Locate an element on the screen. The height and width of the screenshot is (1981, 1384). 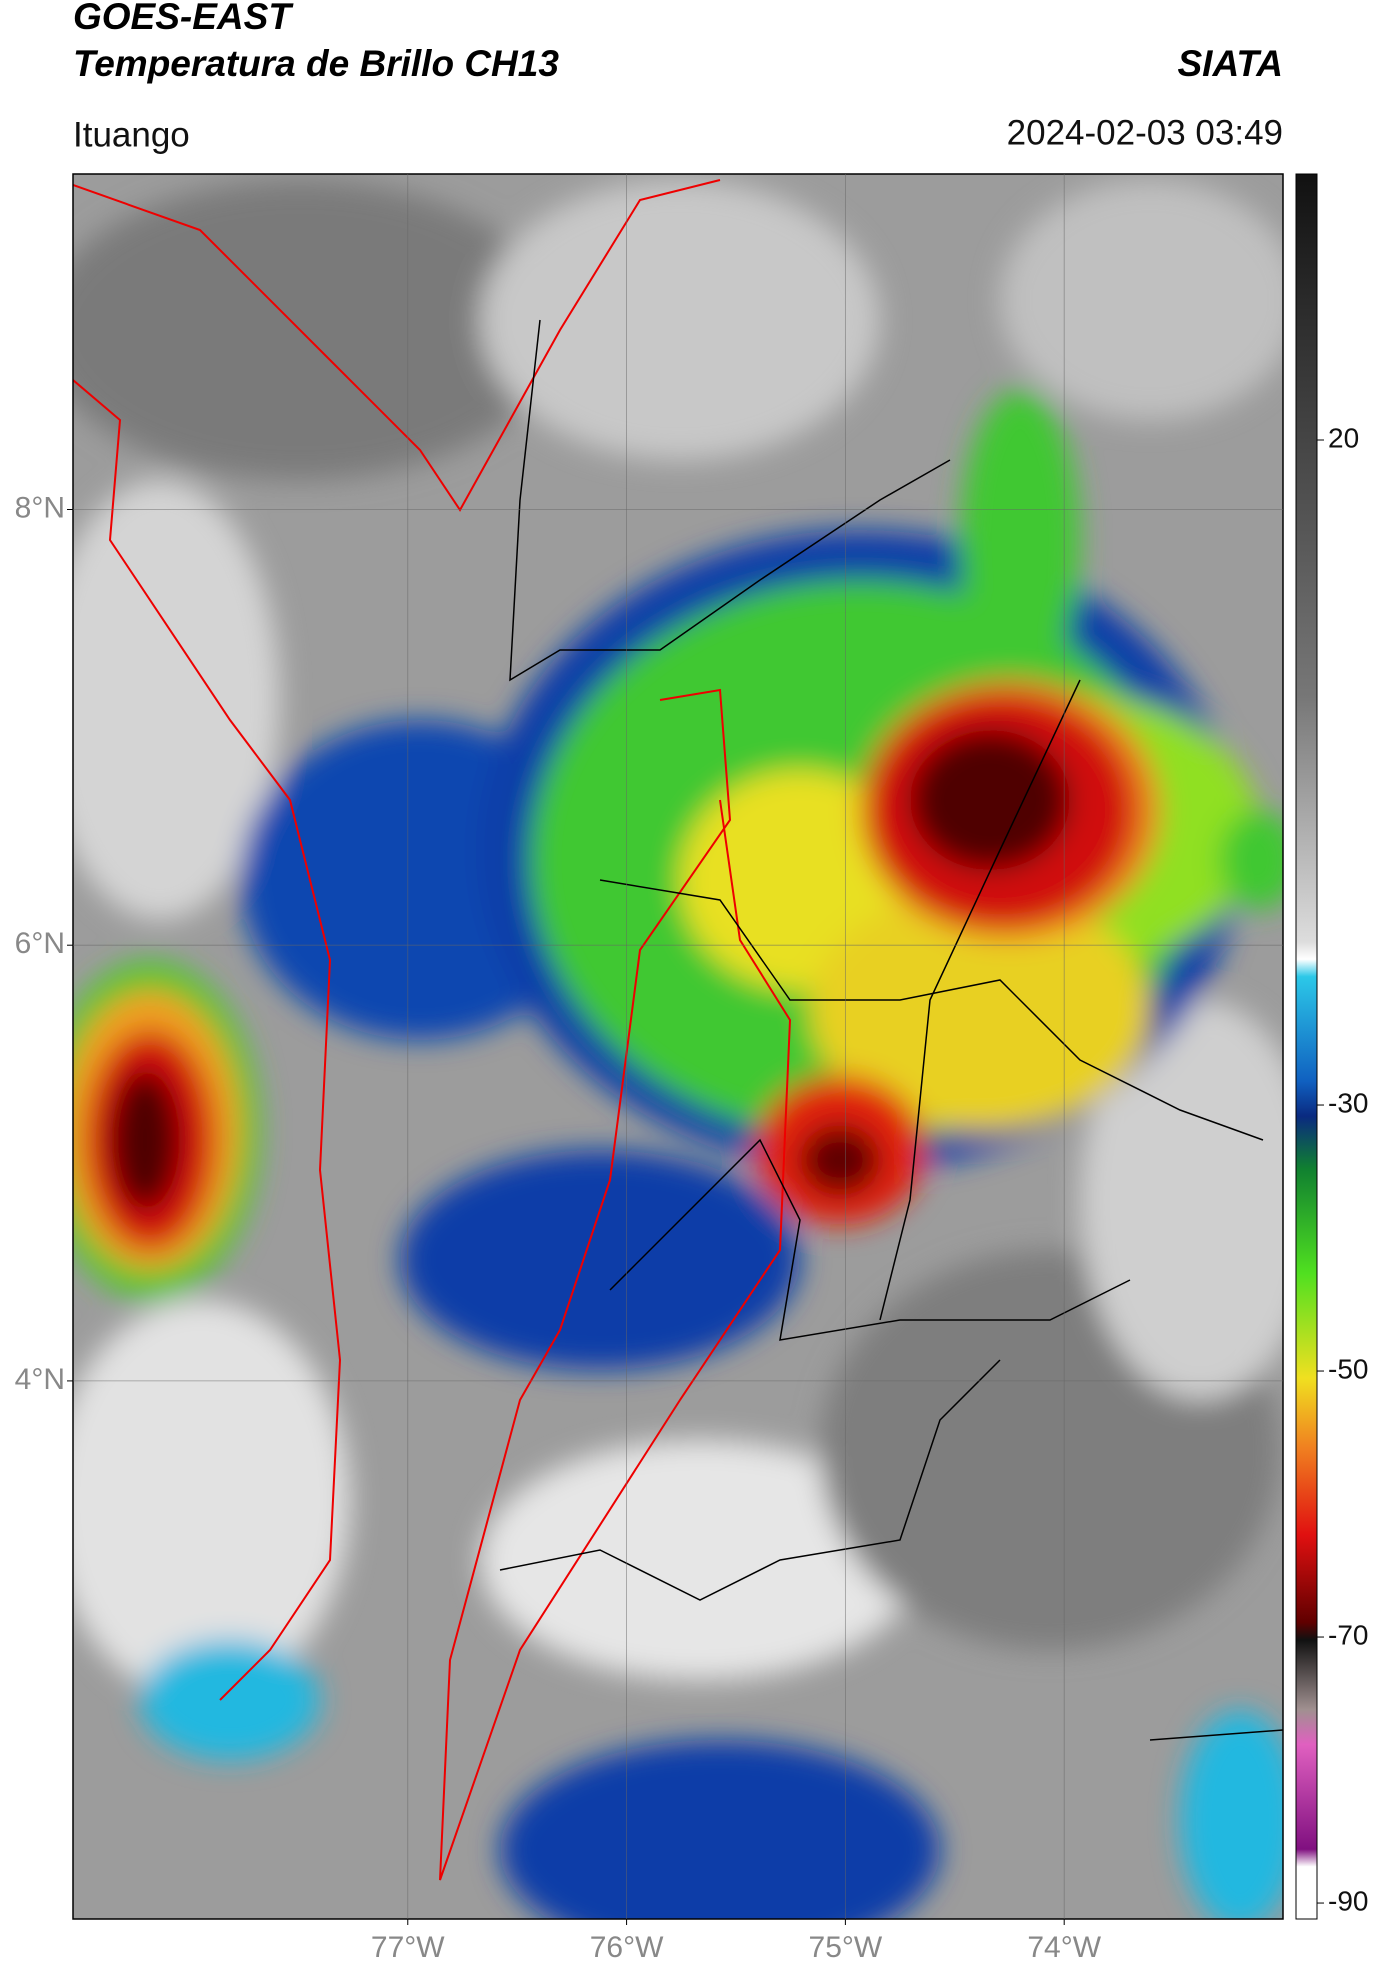
colorbar-tick-label: -90 is located at coordinates (1348, 1900).